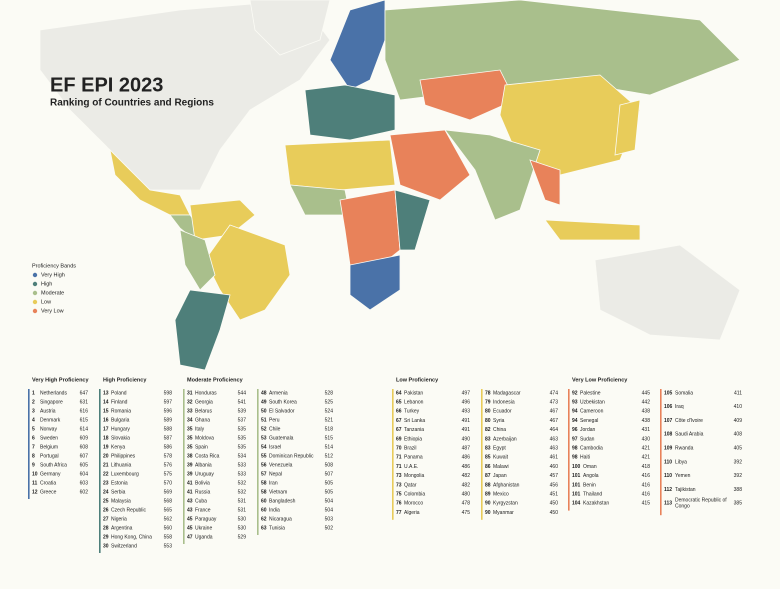 The width and height of the screenshot is (780, 589). What do you see at coordinates (53, 275) in the screenshot?
I see `legend-label: Very High` at bounding box center [53, 275].